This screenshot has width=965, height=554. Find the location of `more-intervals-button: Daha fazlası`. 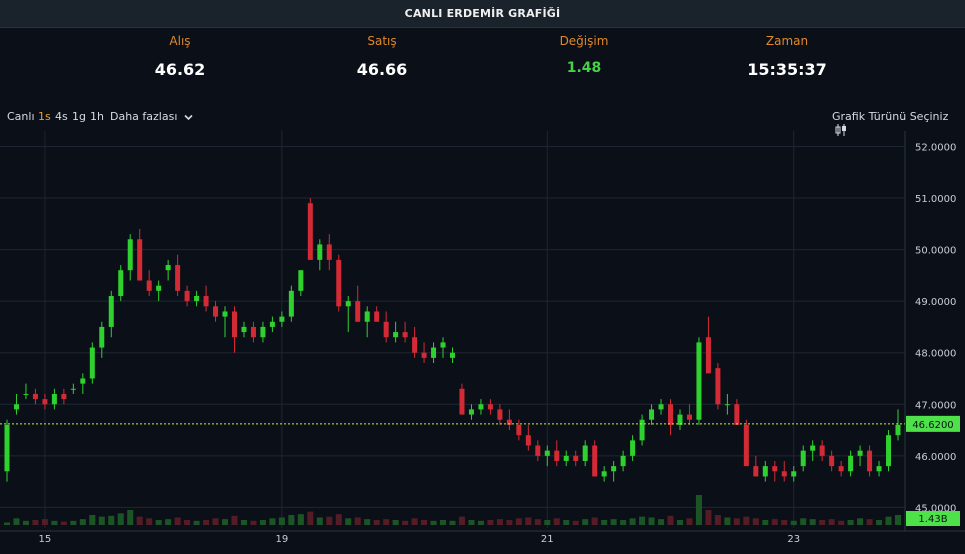

more-intervals-button: Daha fazlası is located at coordinates (151, 116).